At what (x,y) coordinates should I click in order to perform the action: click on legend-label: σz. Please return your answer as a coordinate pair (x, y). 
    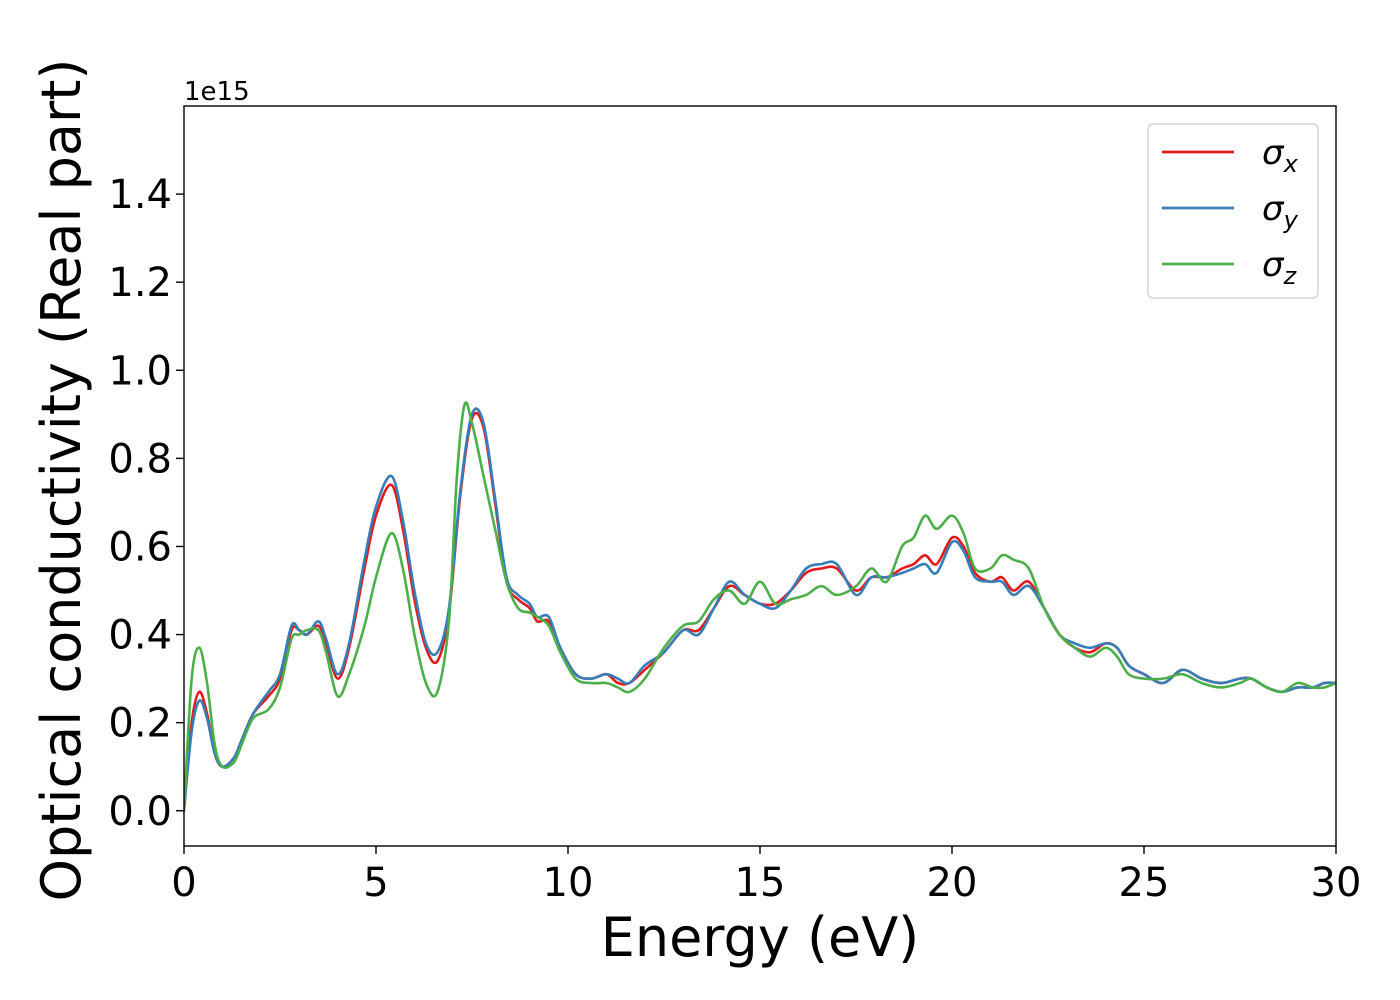
    Looking at the image, I should click on (1280, 267).